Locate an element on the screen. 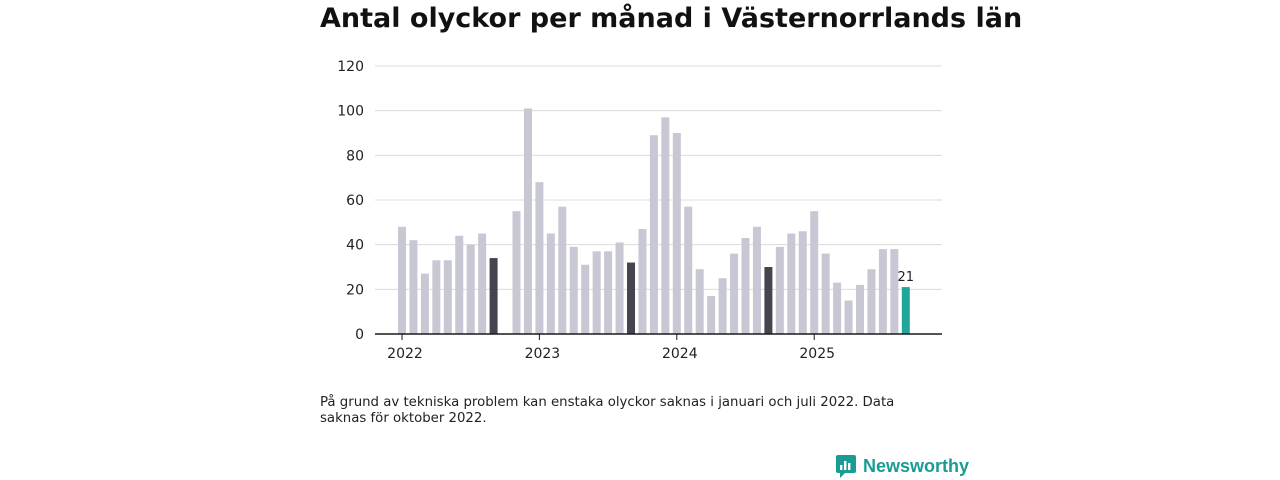  y-tick-label: 80 is located at coordinates (355, 156).